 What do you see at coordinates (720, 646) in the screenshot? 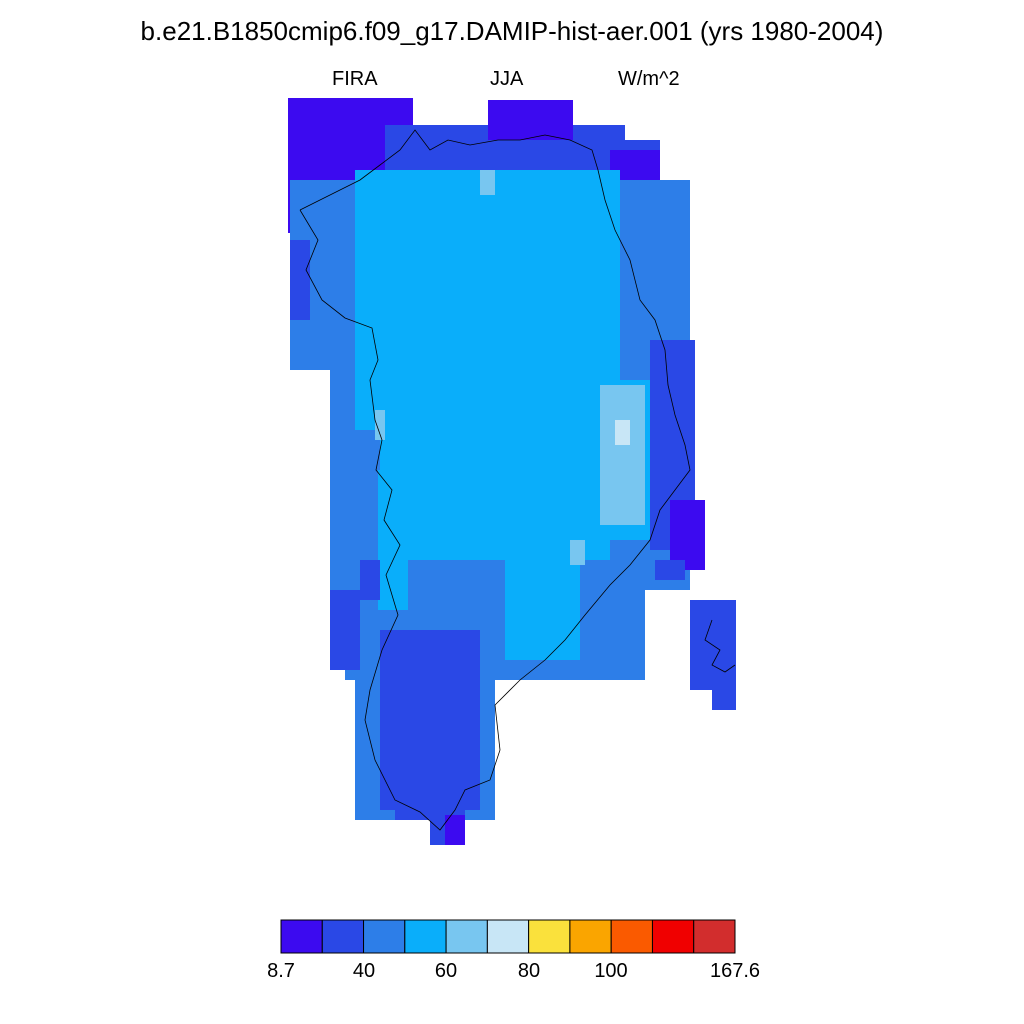
I see `coastline-island` at bounding box center [720, 646].